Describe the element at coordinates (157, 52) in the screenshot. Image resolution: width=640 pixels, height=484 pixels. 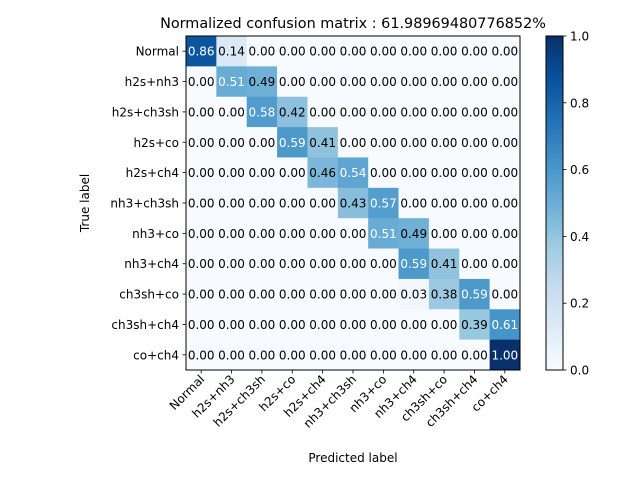
I see `y-tick-label: Normal` at that location.